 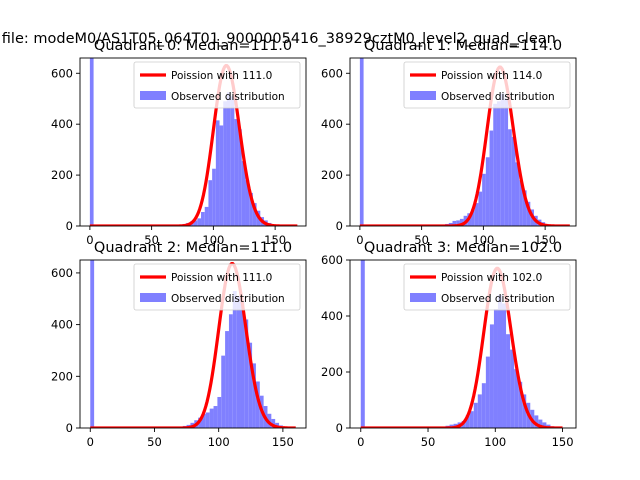 I want to click on legend: Poission with 114.0 Observed distribution, so click(x=487, y=85).